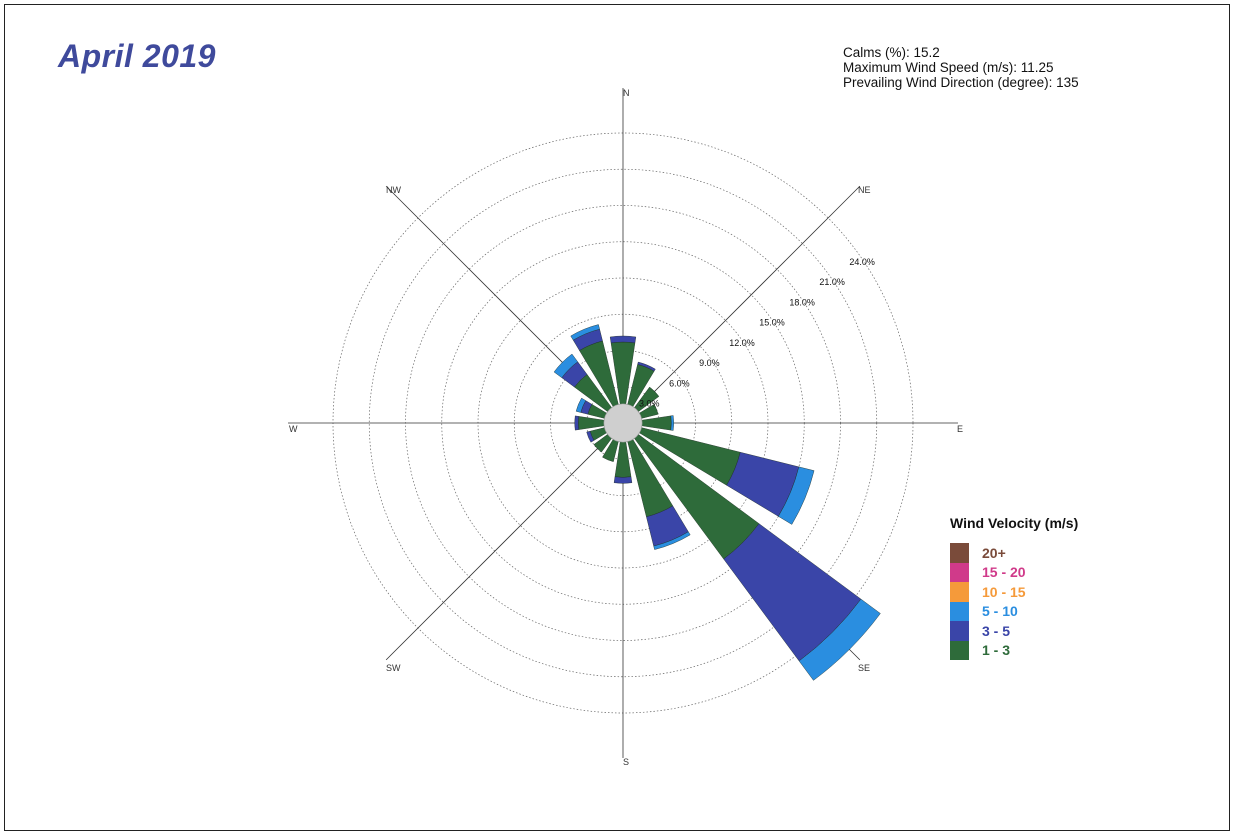  I want to click on radial-tick-label: 9.0%, so click(709, 363).